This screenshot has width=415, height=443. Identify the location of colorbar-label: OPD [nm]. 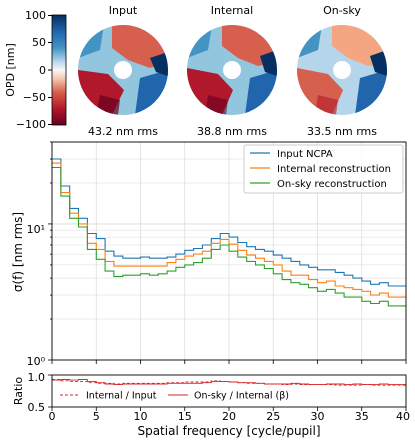
(10, 70).